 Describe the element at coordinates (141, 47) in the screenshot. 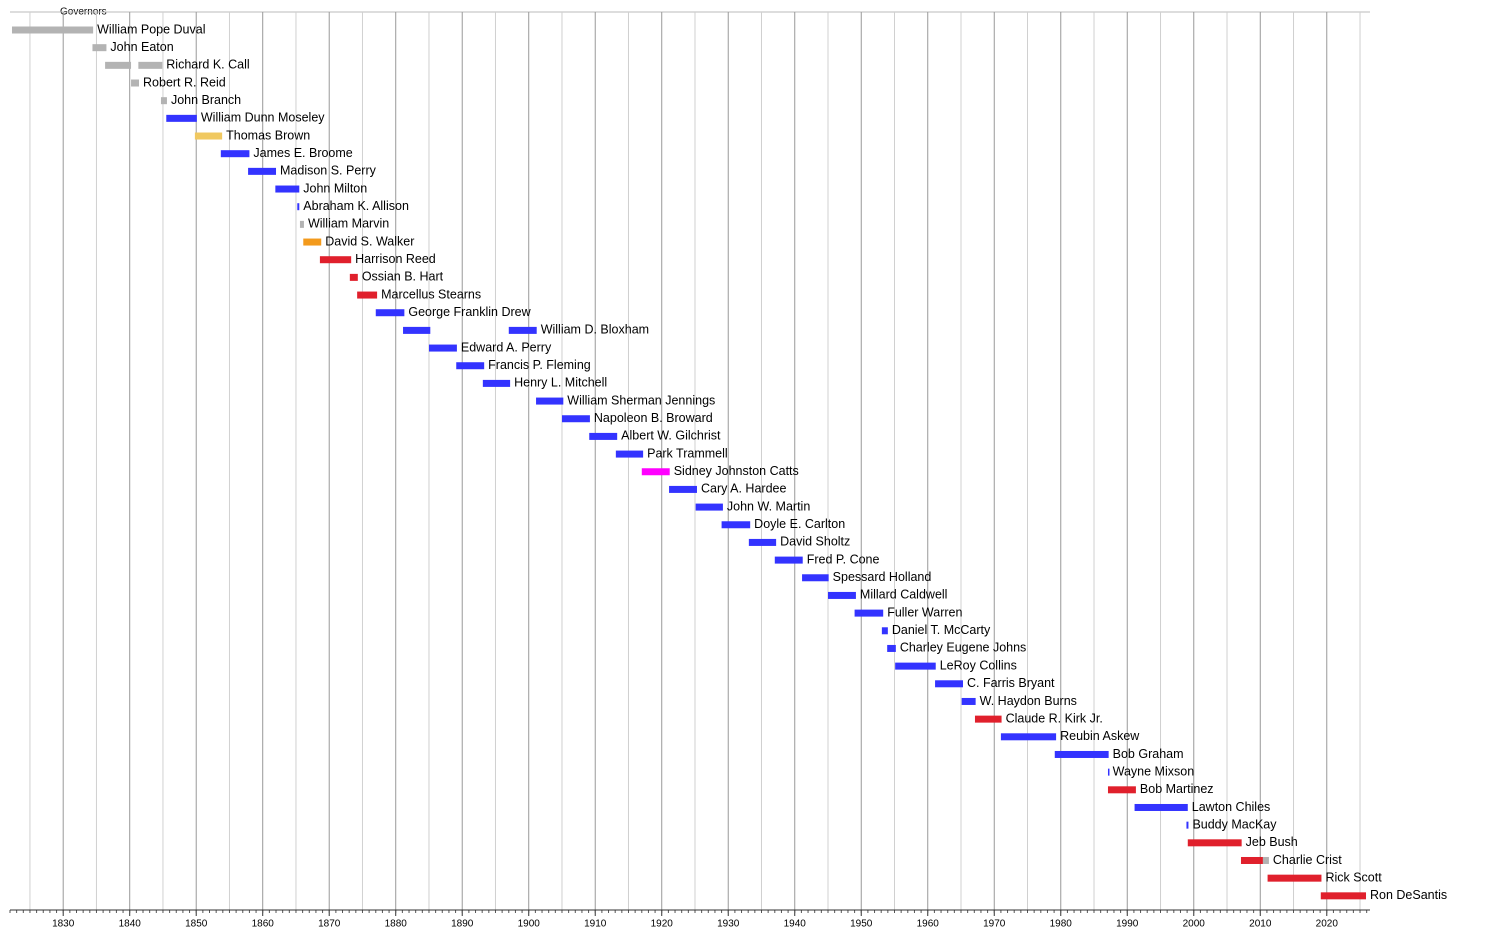

I see `governor-label: John Eaton` at that location.